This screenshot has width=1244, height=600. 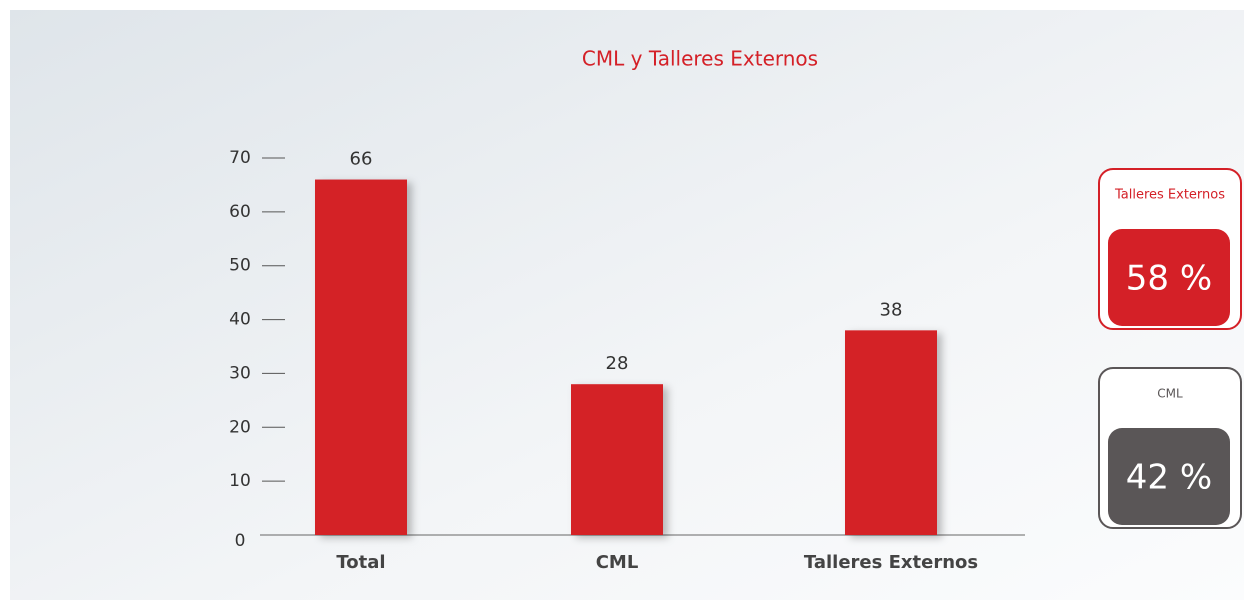 What do you see at coordinates (1169, 195) in the screenshot?
I see `card-title: Talleres Externos` at bounding box center [1169, 195].